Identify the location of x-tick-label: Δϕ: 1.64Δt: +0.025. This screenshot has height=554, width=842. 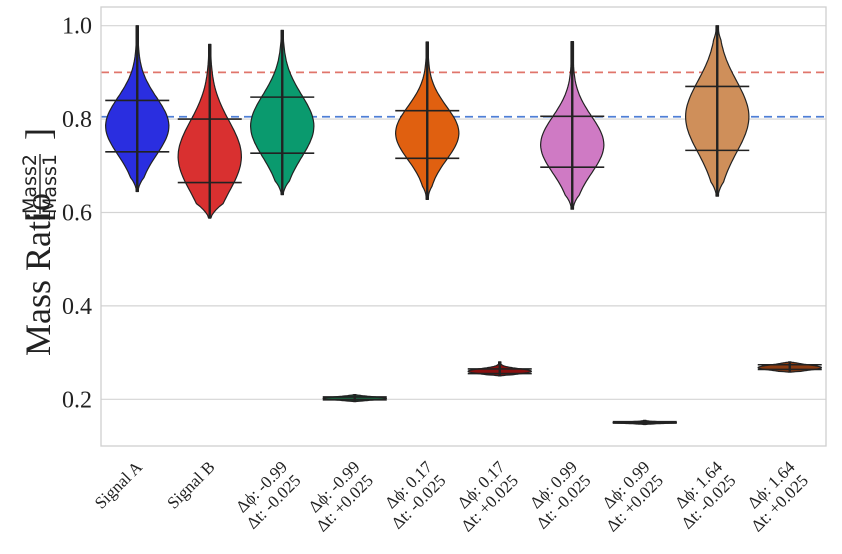
(773, 496).